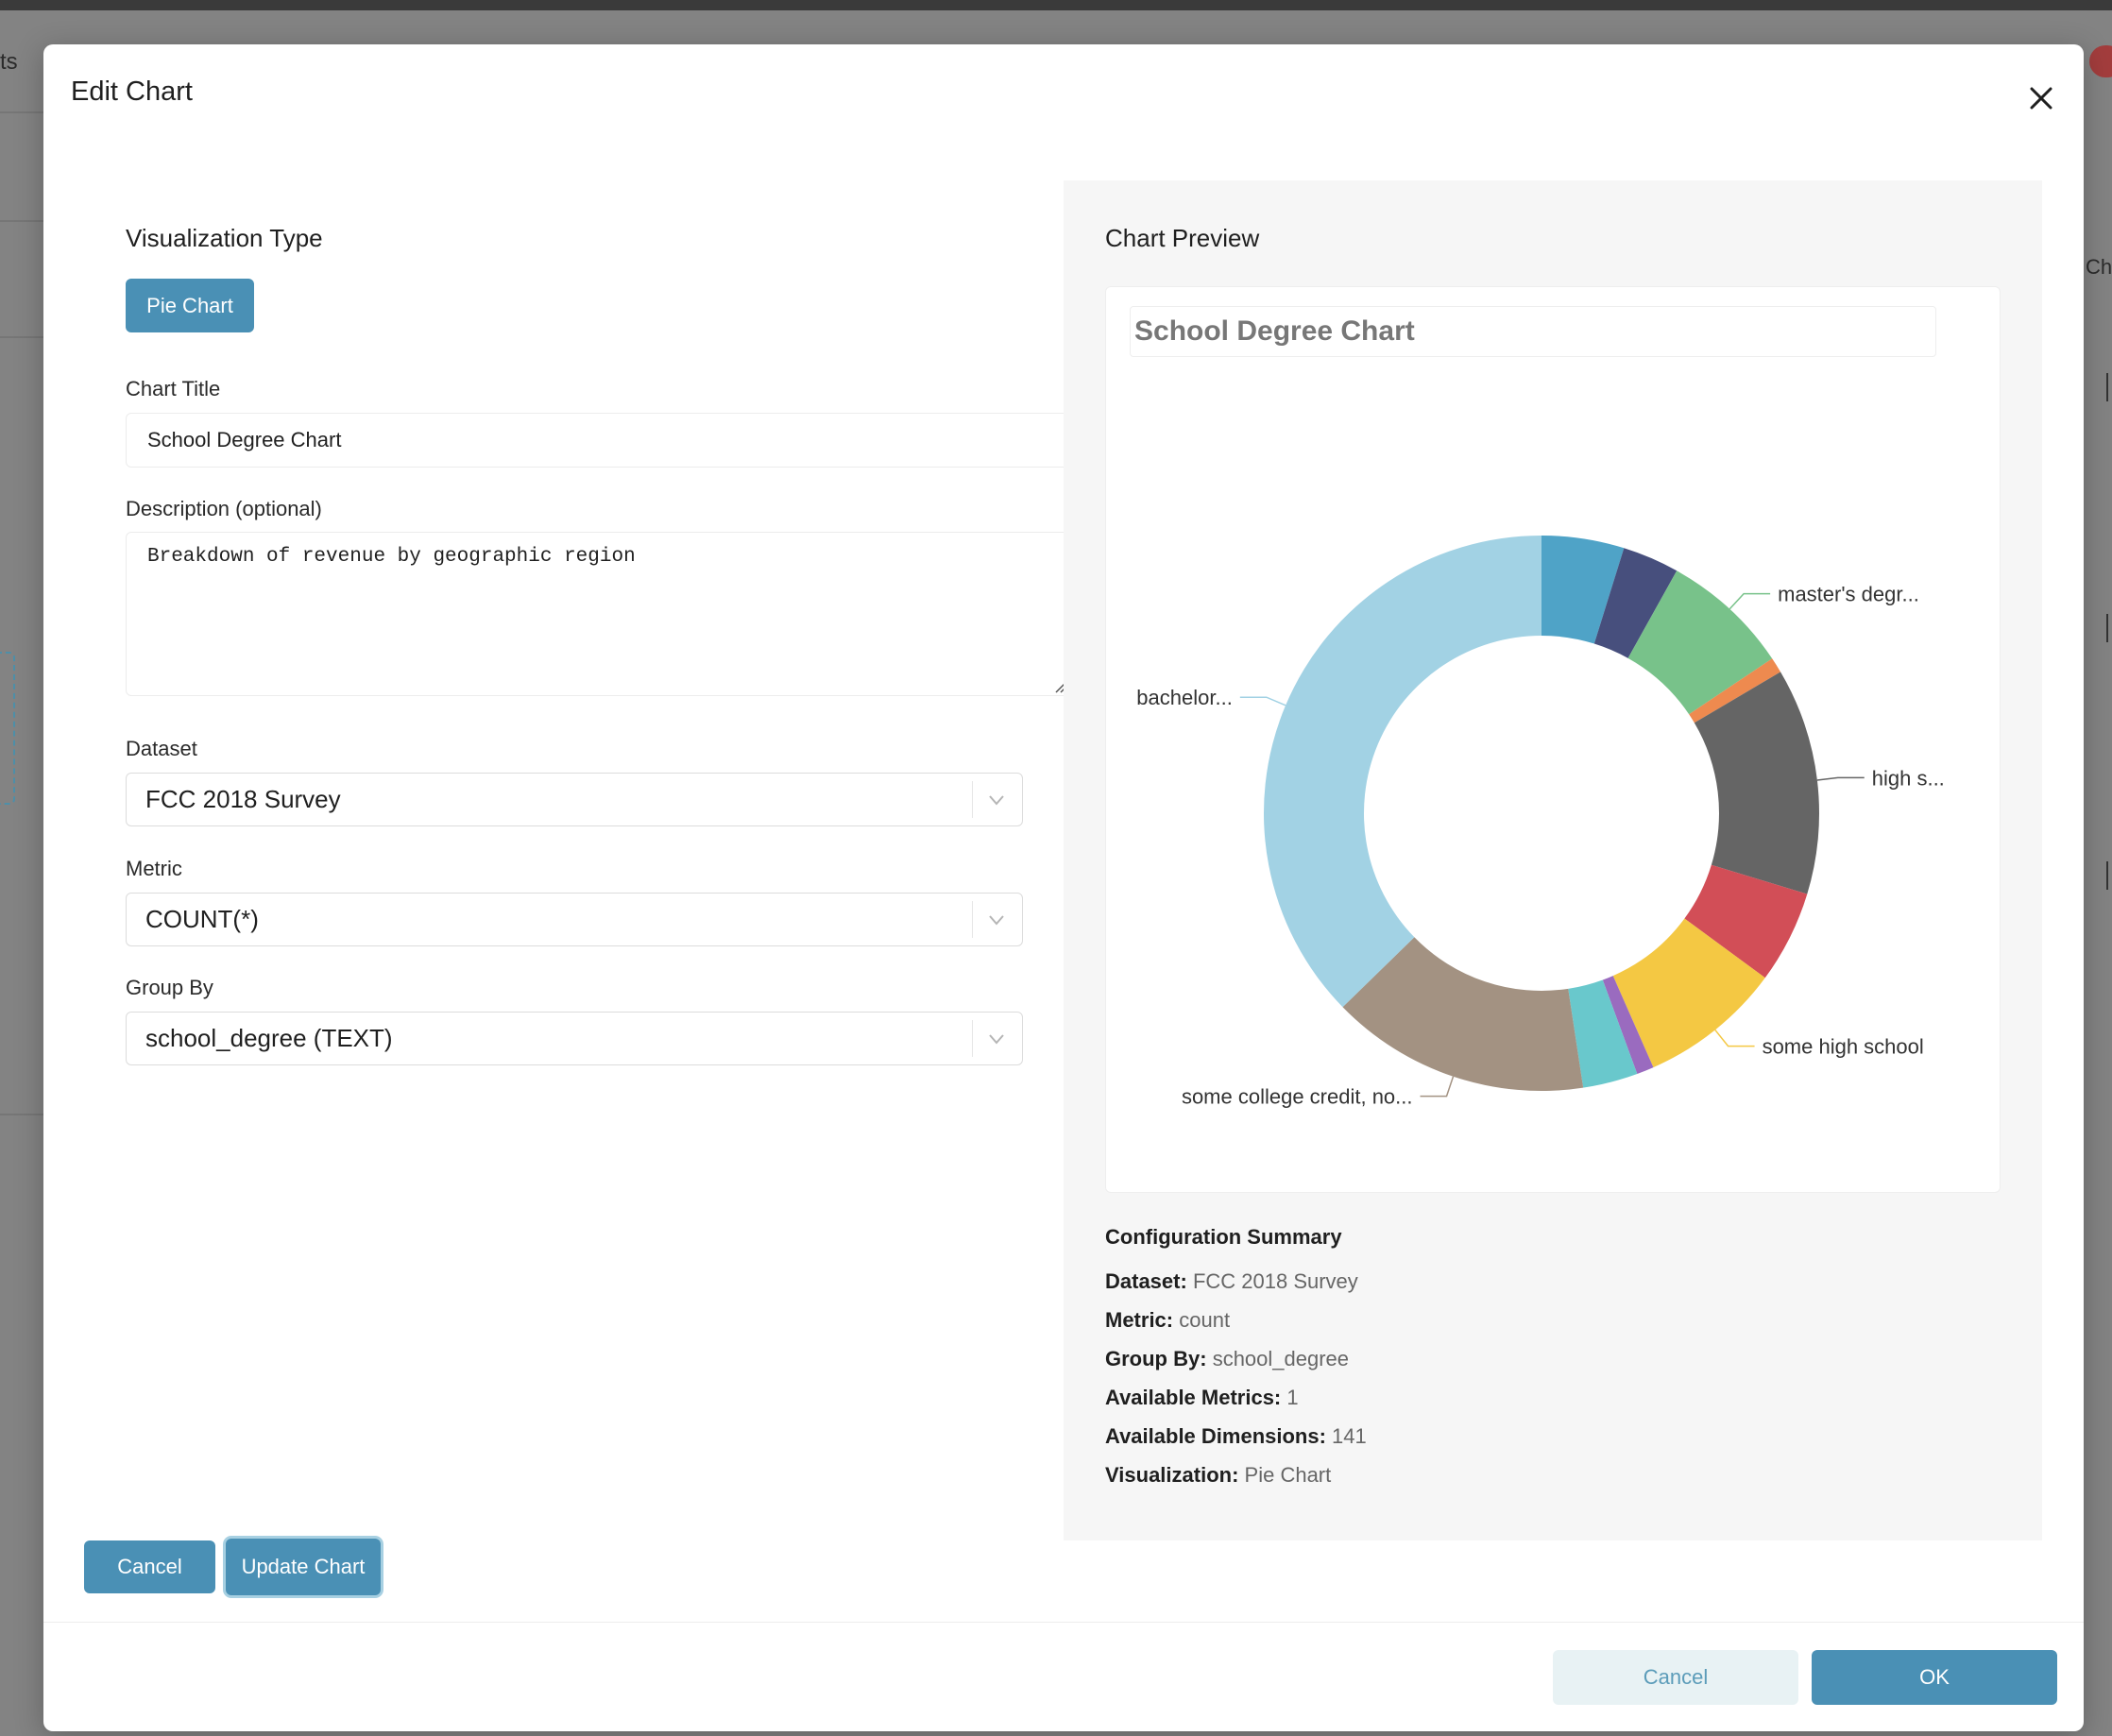 The width and height of the screenshot is (2112, 1736). What do you see at coordinates (1063, 1622) in the screenshot?
I see `footer-divider` at bounding box center [1063, 1622].